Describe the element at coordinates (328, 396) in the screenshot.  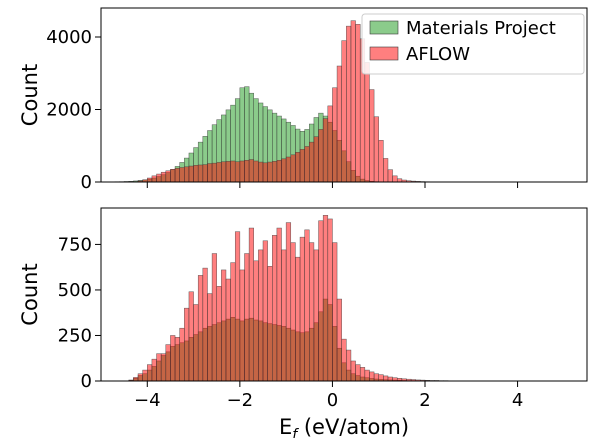
I see `bottom-x-ticks: −4 −2 0 2 4` at that location.